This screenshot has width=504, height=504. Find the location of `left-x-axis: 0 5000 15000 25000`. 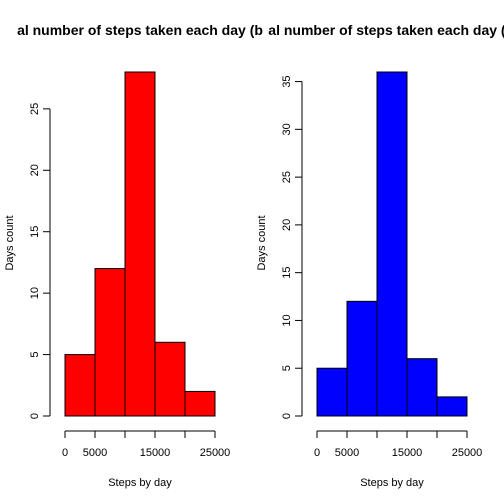

left-x-axis: 0 5000 15000 25000 is located at coordinates (146, 444).